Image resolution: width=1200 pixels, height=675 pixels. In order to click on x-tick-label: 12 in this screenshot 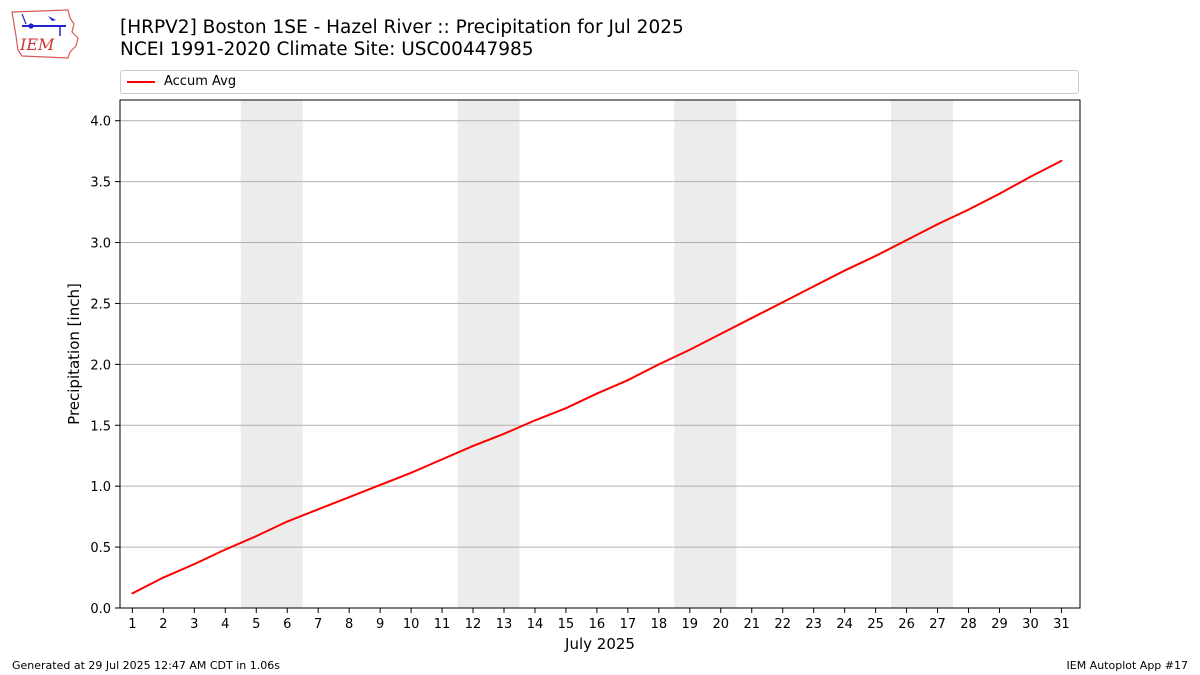, I will do `click(473, 624)`.